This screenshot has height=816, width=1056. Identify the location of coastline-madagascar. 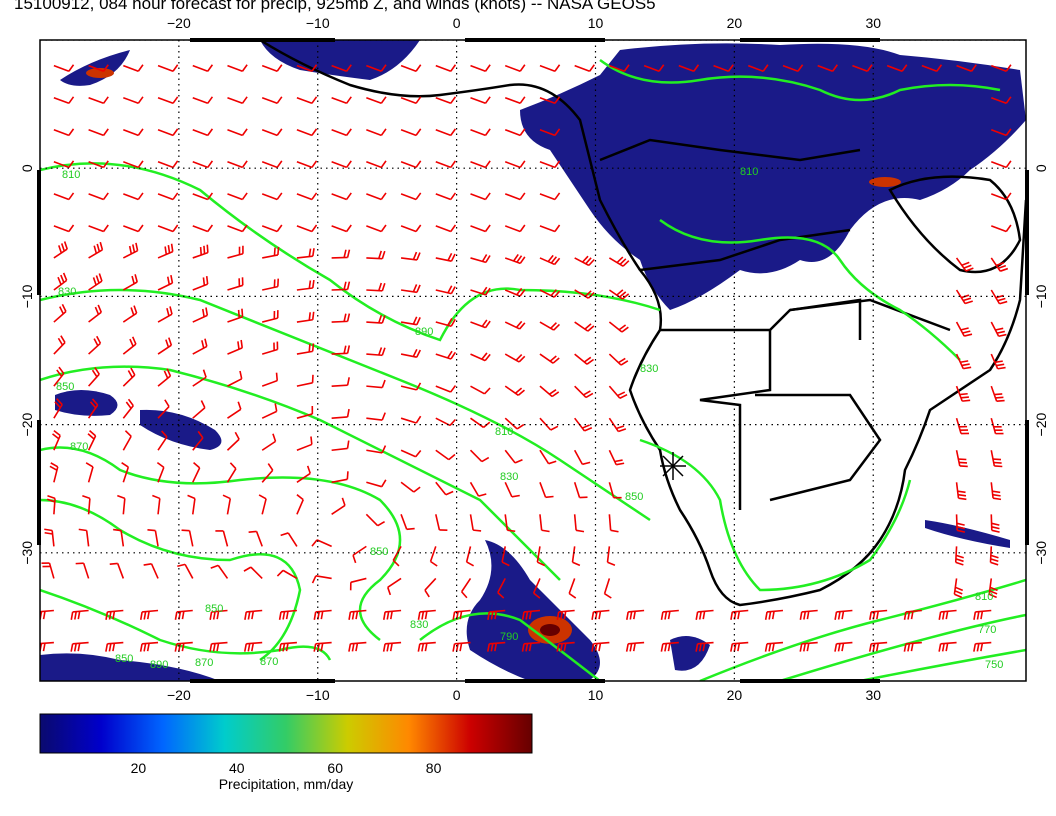
(955, 224).